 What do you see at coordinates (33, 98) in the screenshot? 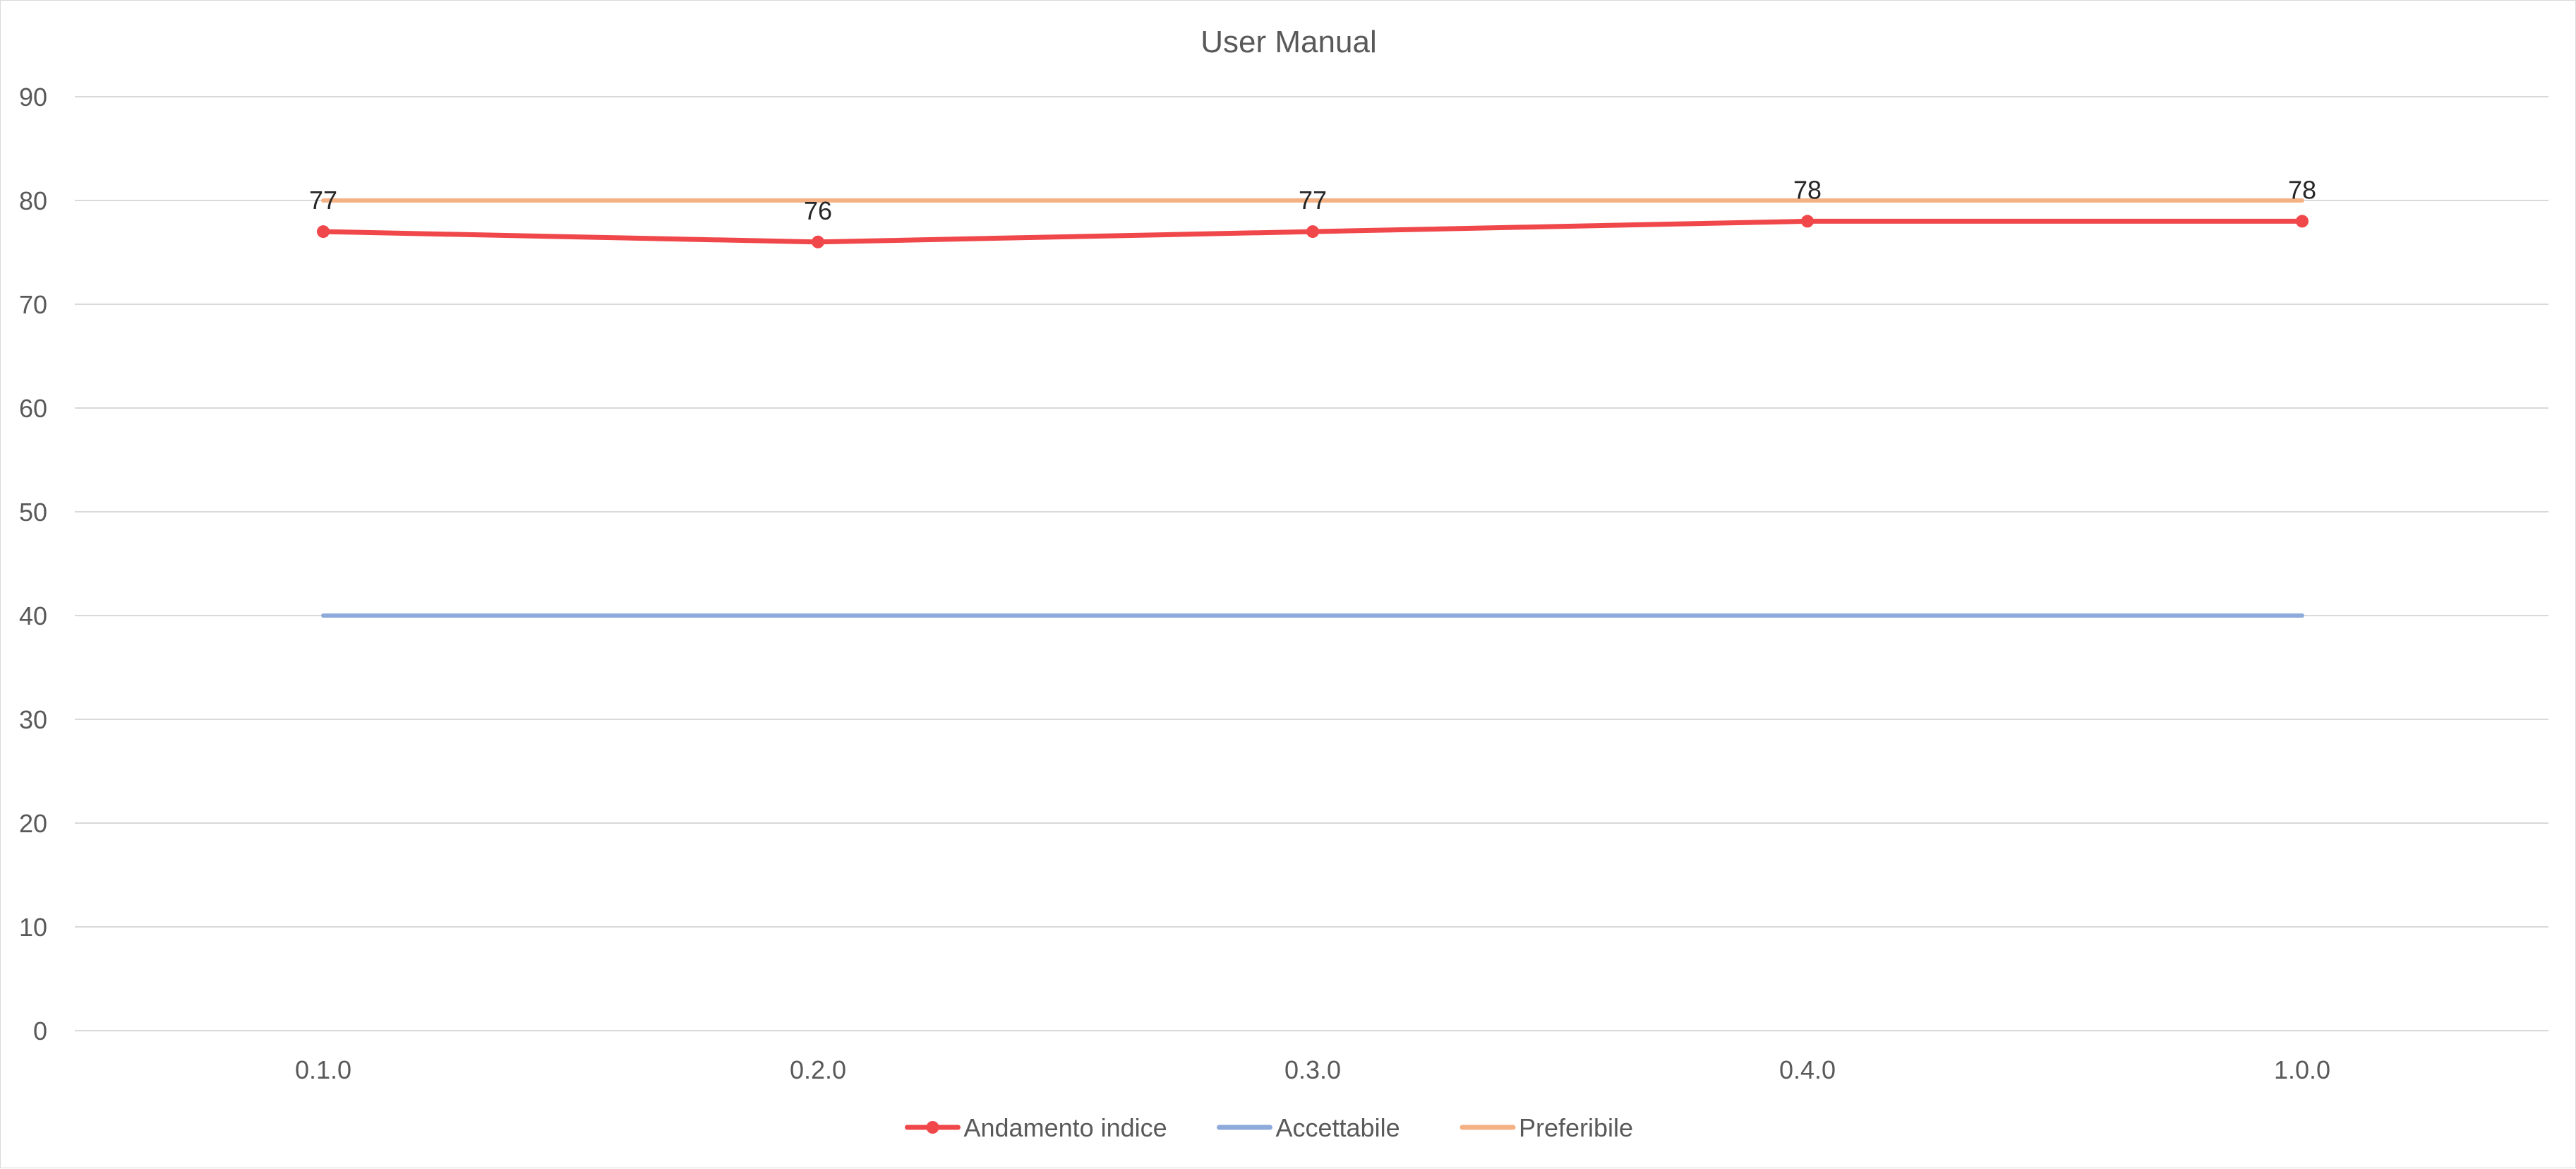
I see `y-tick-label: 90` at bounding box center [33, 98].